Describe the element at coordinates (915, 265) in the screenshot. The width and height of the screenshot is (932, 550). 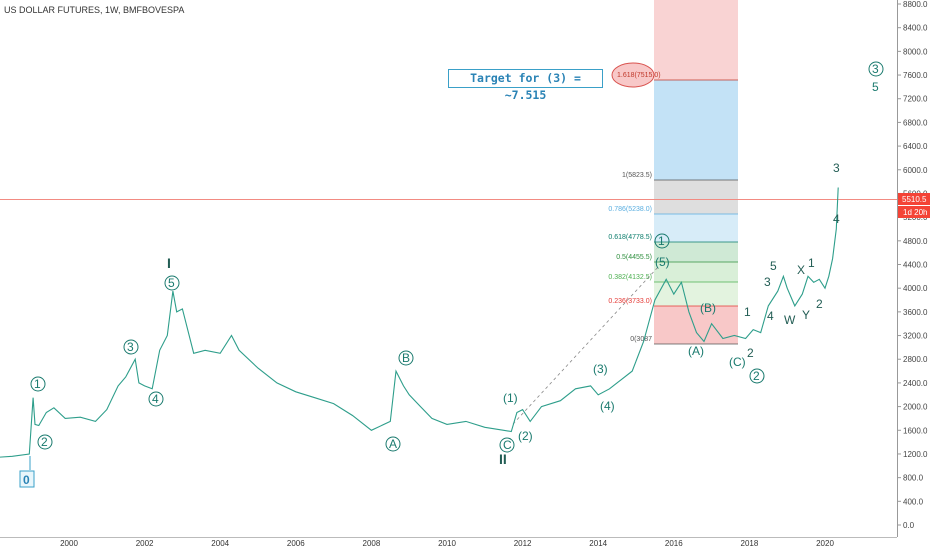
I see `y-tick-label: 4400.0` at that location.